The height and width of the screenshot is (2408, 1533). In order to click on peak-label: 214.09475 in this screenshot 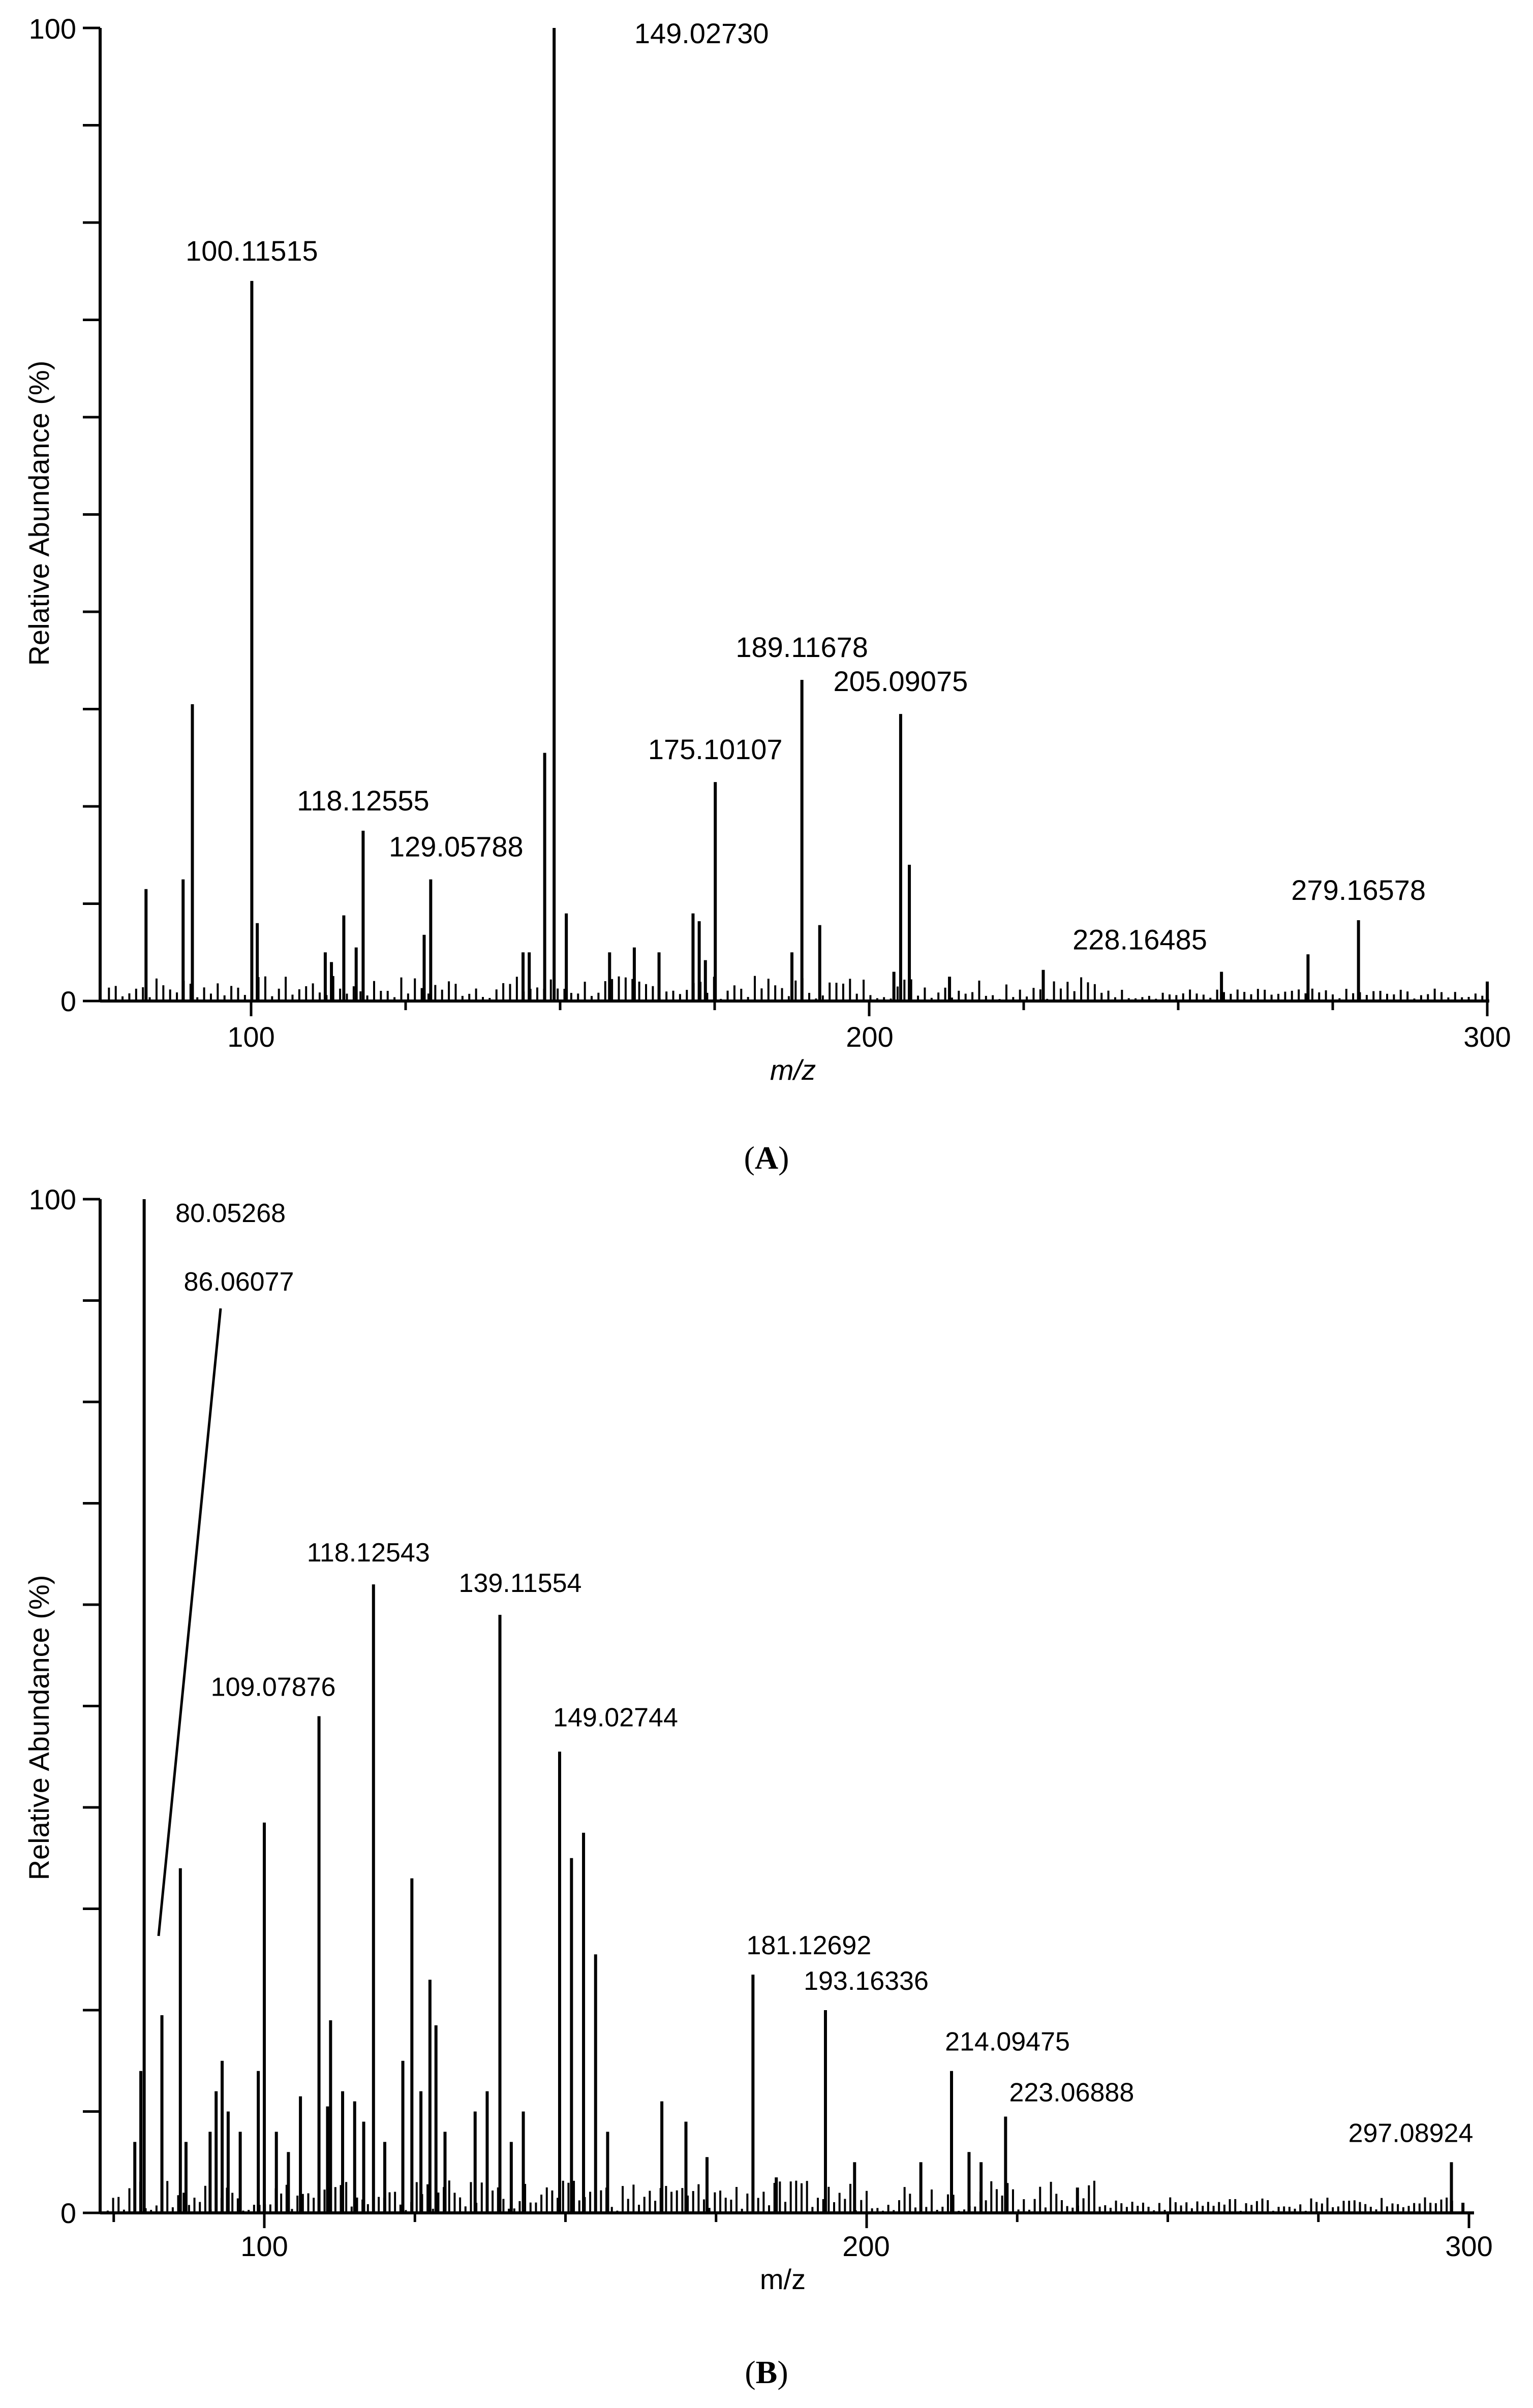, I will do `click(1007, 2042)`.